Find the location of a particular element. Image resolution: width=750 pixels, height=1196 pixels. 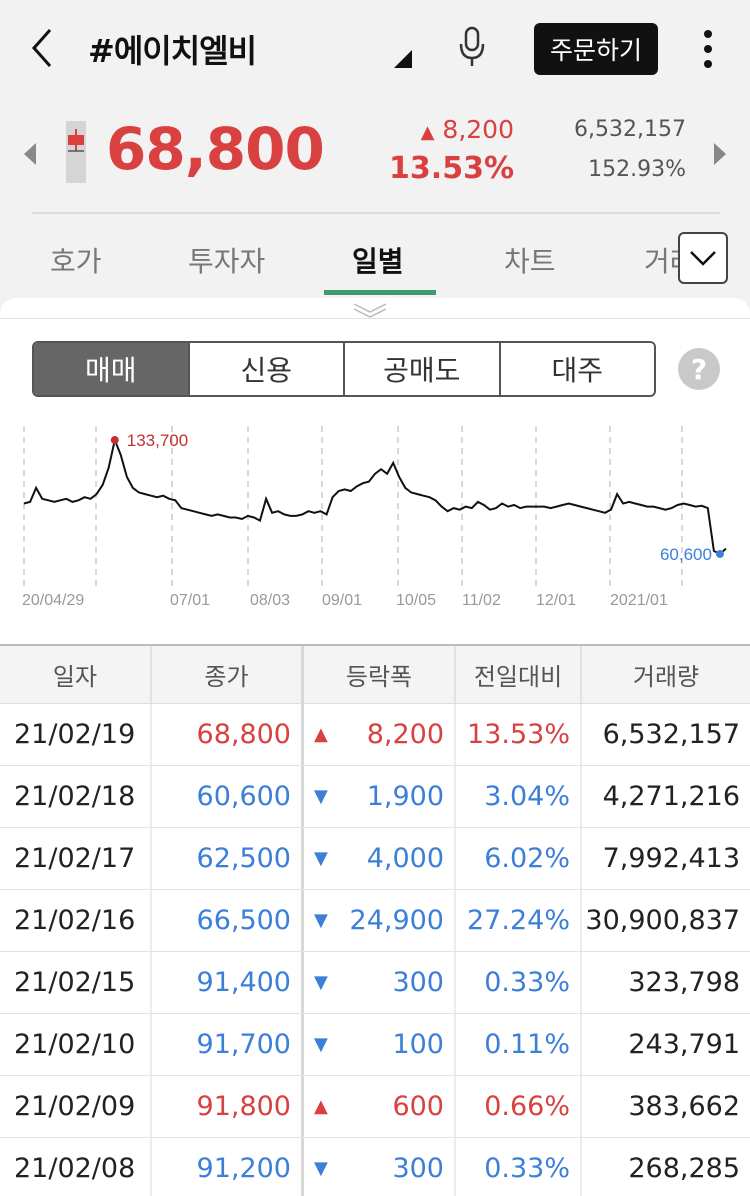

row-date: 21/02/18 is located at coordinates (76, 796).